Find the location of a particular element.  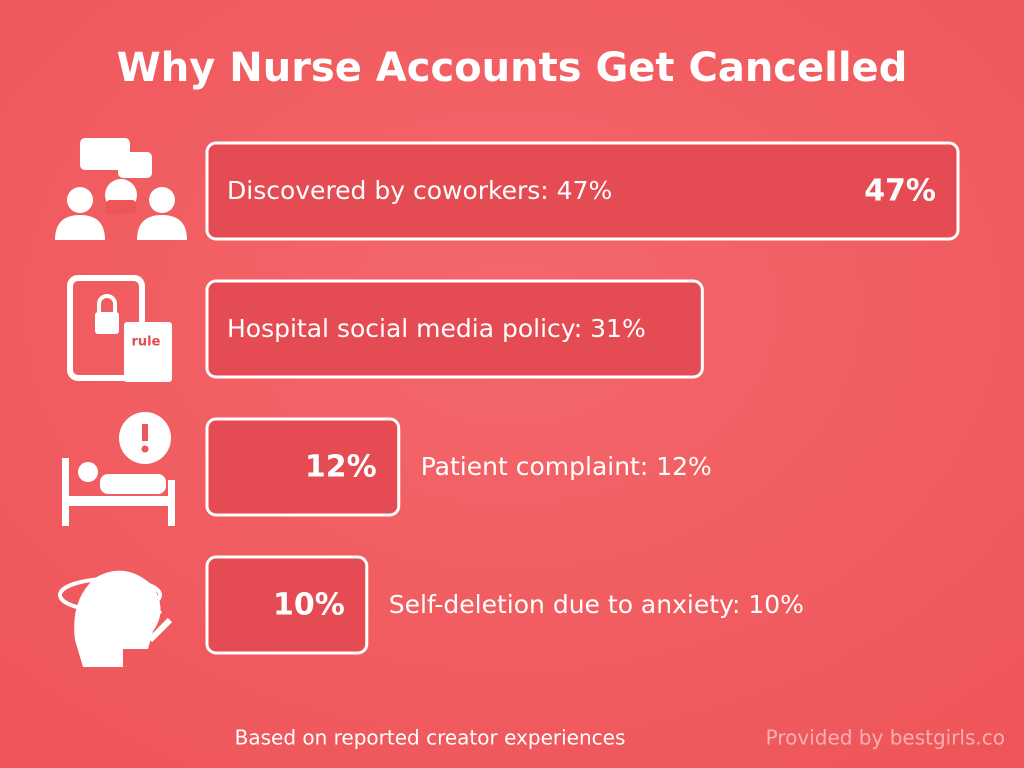

category-label: Hospital social media policy: 31% is located at coordinates (436, 328).